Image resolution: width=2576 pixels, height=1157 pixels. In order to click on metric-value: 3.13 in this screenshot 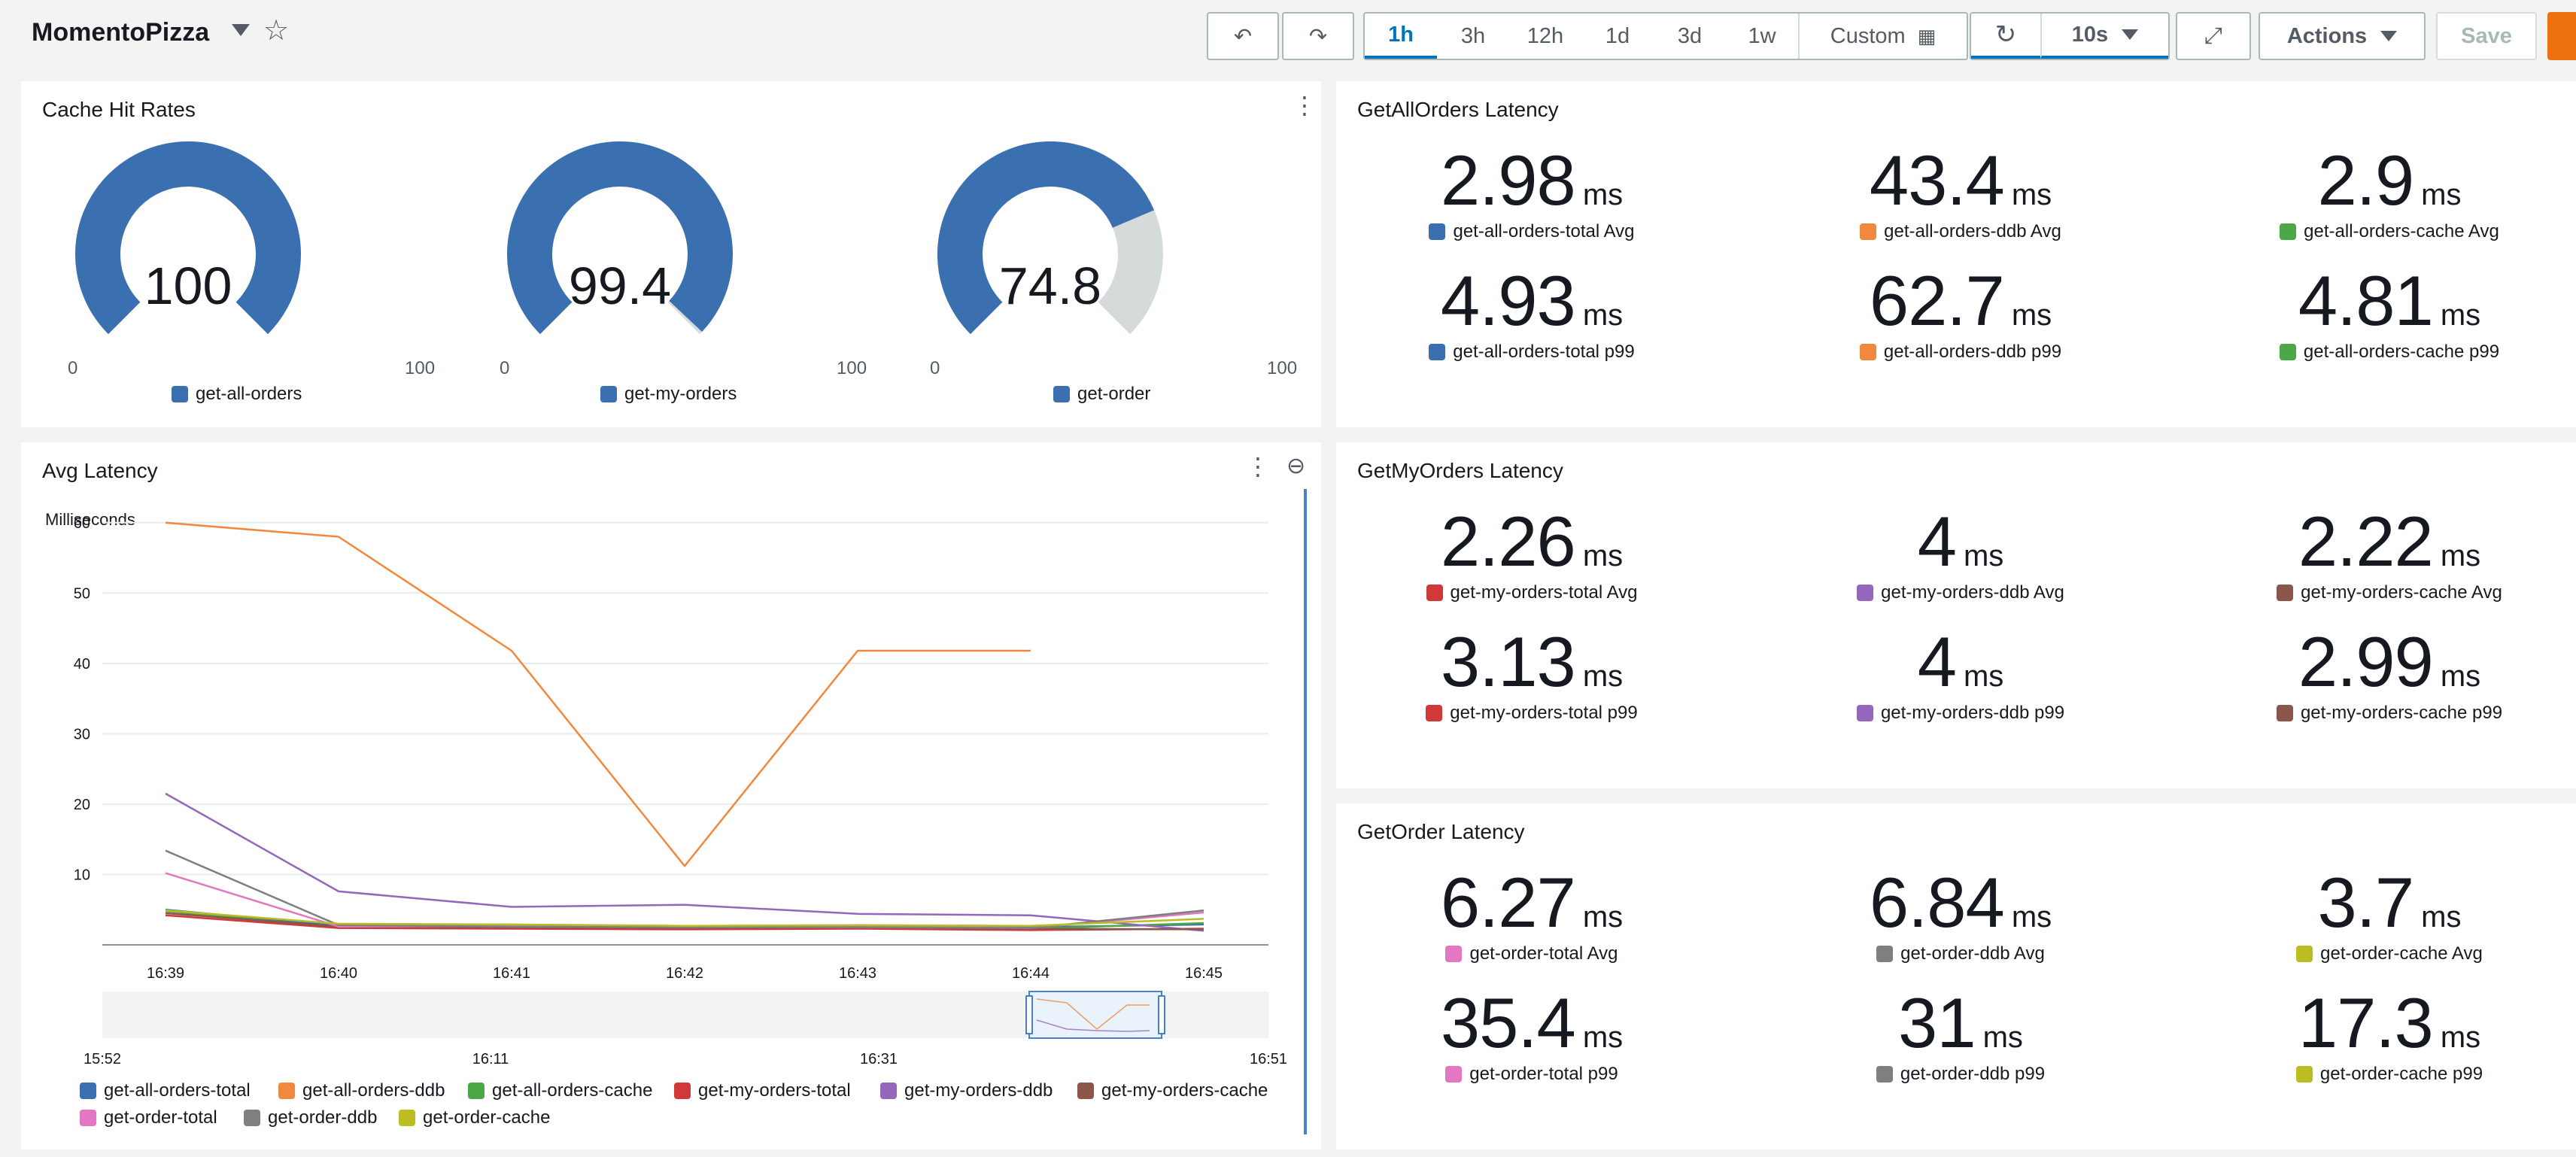, I will do `click(1508, 661)`.